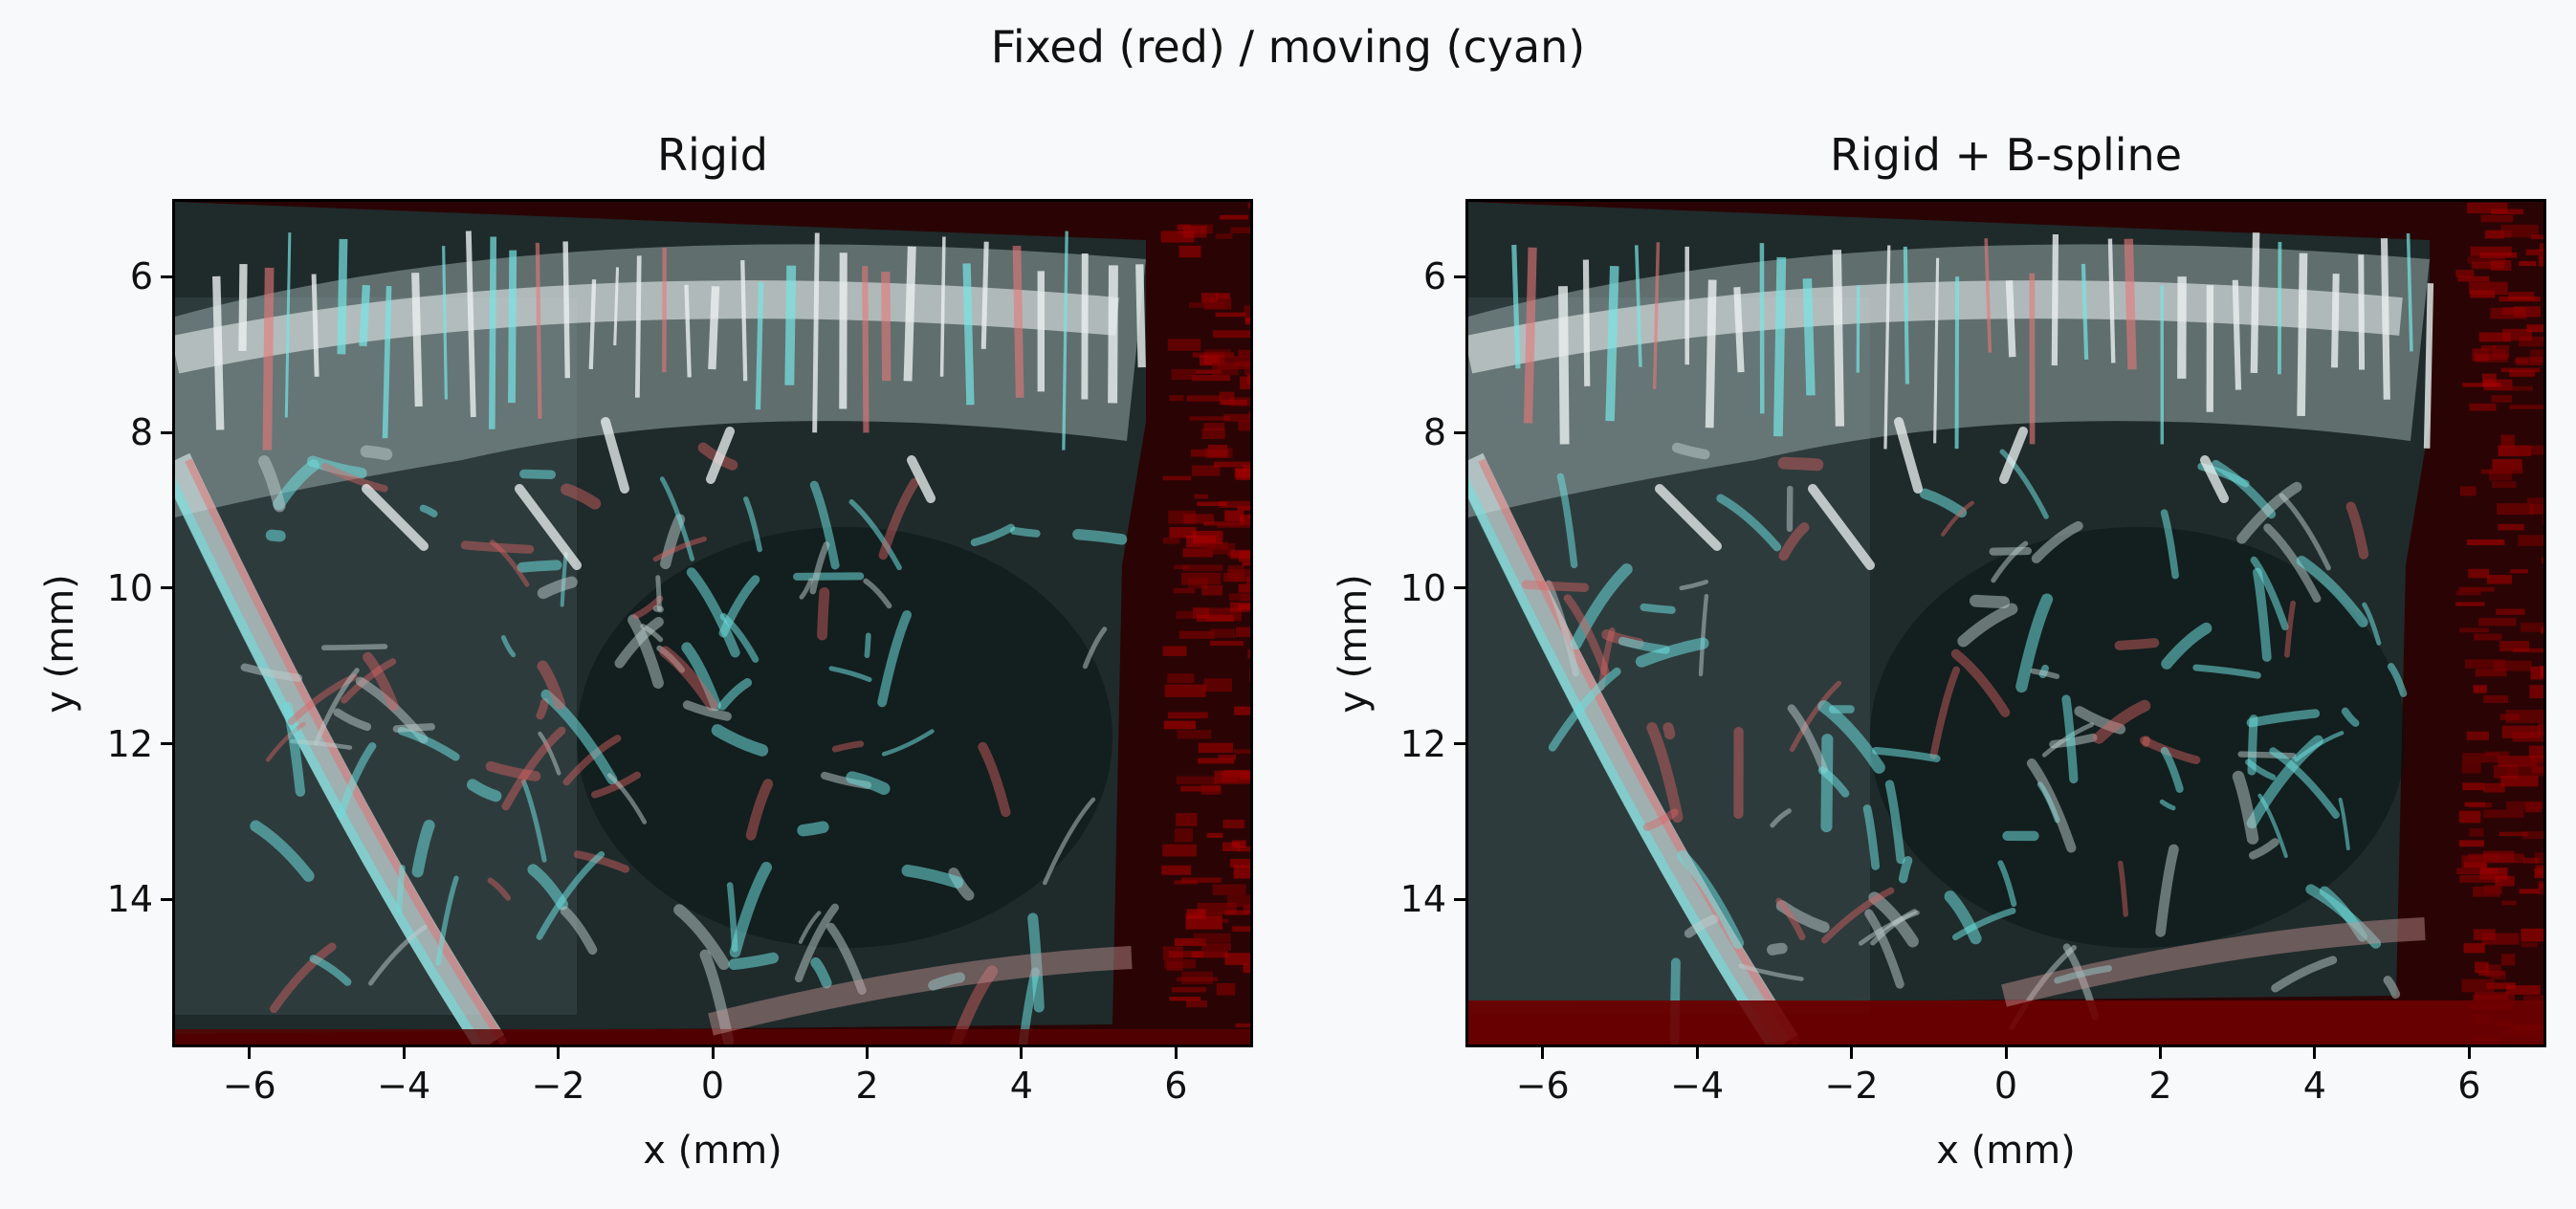 Image resolution: width=2576 pixels, height=1209 pixels. What do you see at coordinates (129, 587) in the screenshot?
I see `y-tick-label: 10` at bounding box center [129, 587].